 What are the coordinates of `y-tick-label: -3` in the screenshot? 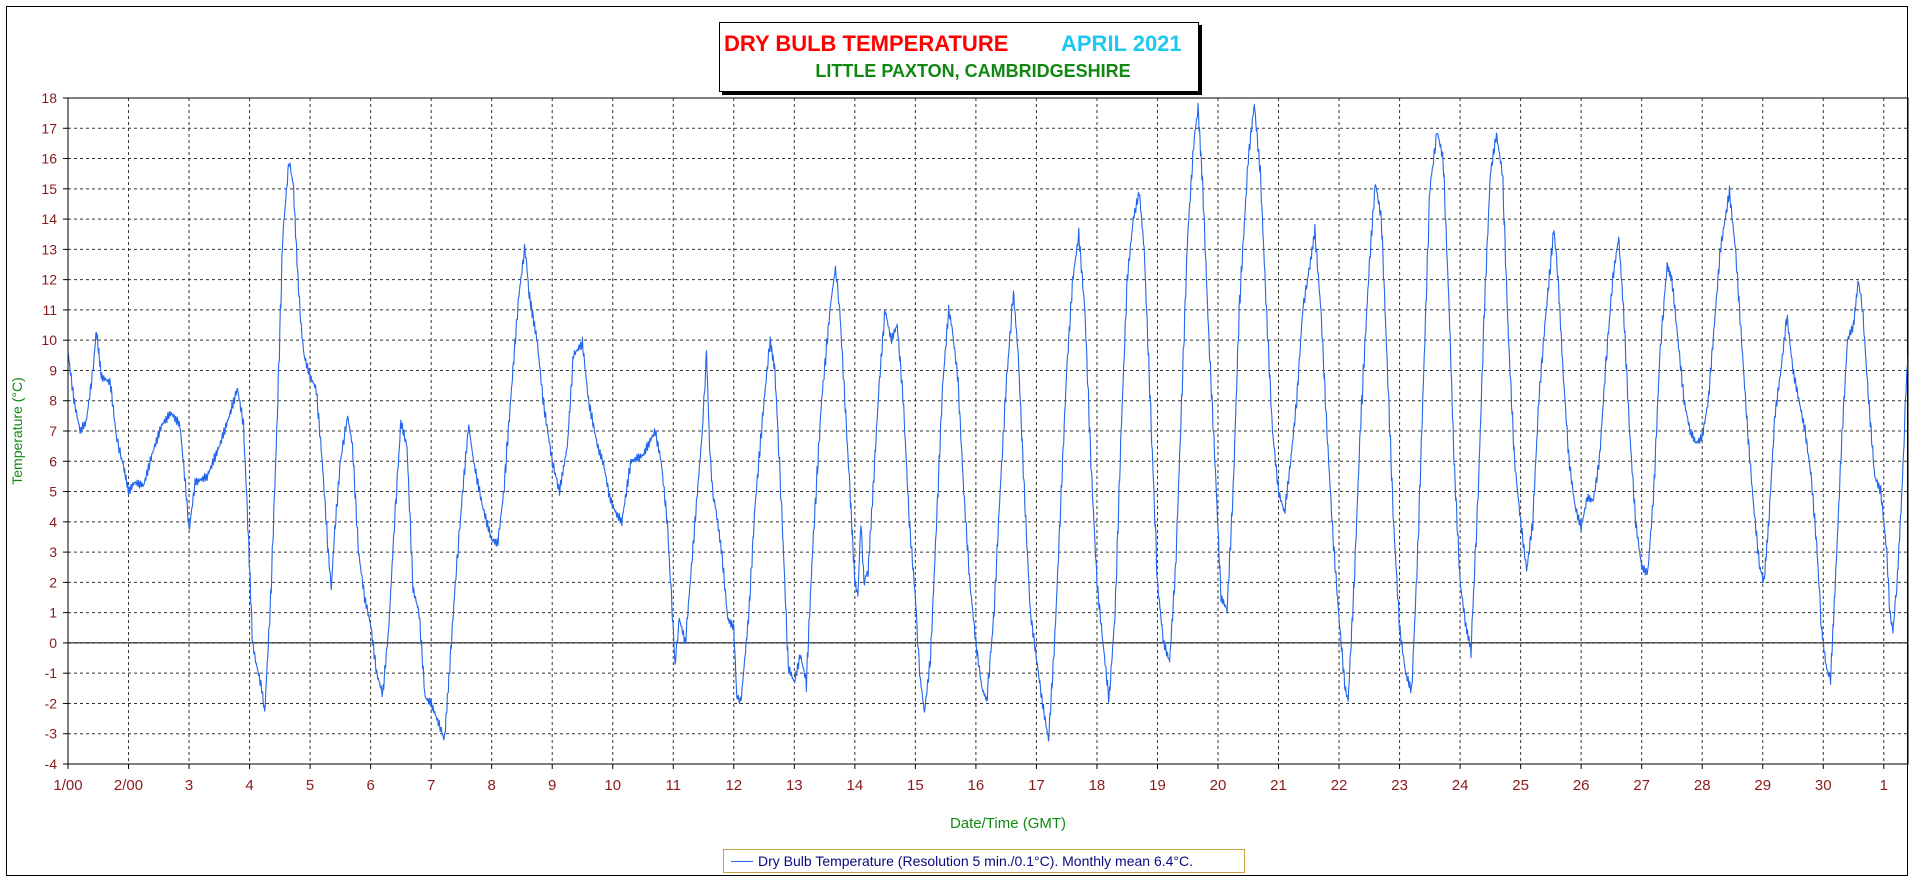 It's located at (51, 734).